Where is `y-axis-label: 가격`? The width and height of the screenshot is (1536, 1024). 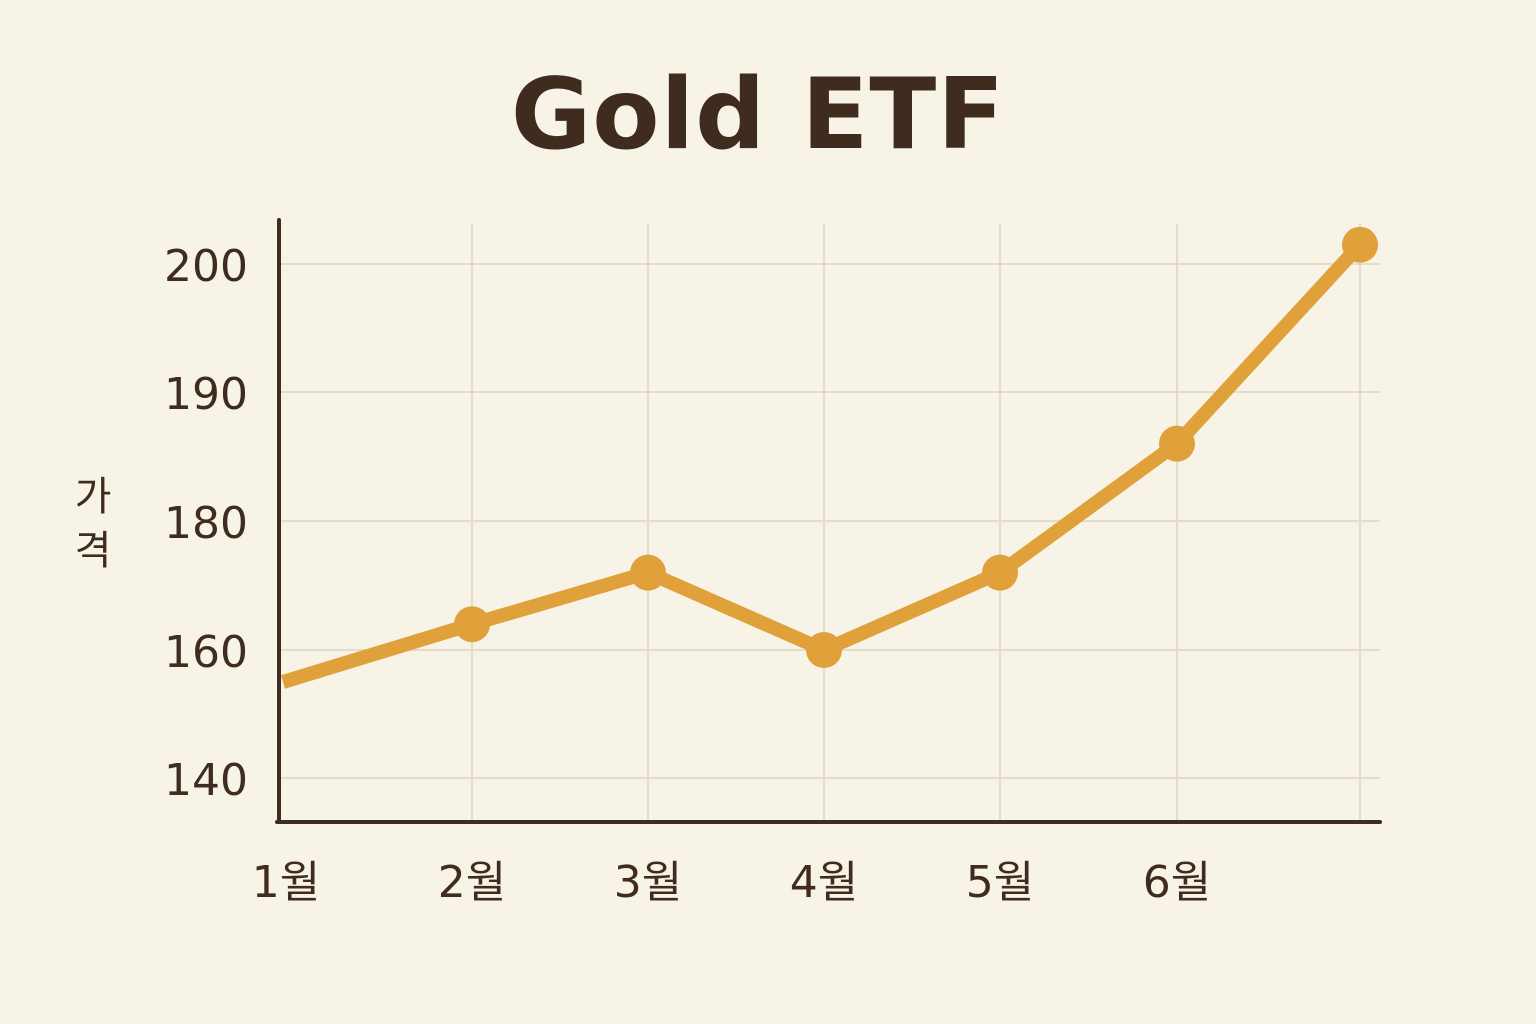 y-axis-label: 가격 is located at coordinates (93, 524).